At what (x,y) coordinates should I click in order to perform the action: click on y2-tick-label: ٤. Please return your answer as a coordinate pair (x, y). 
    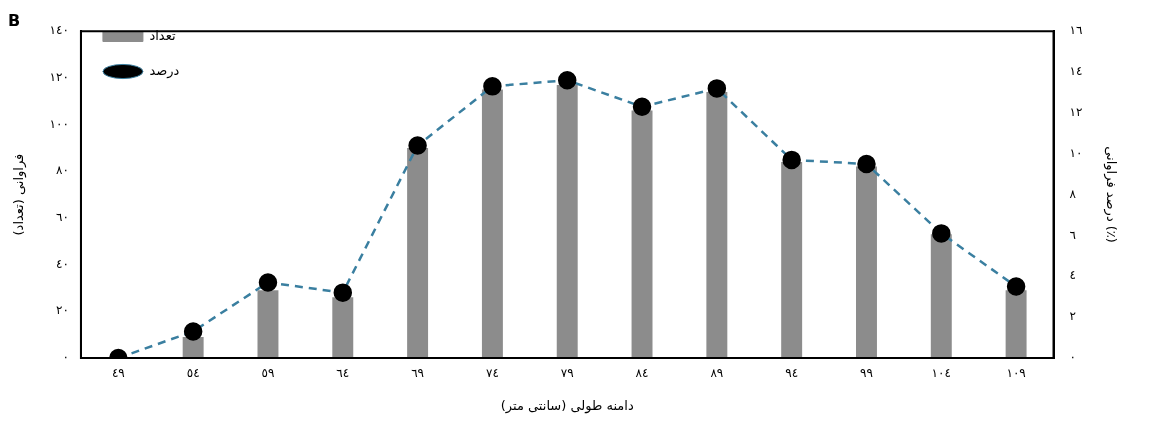
    Looking at the image, I should click on (1072, 275).